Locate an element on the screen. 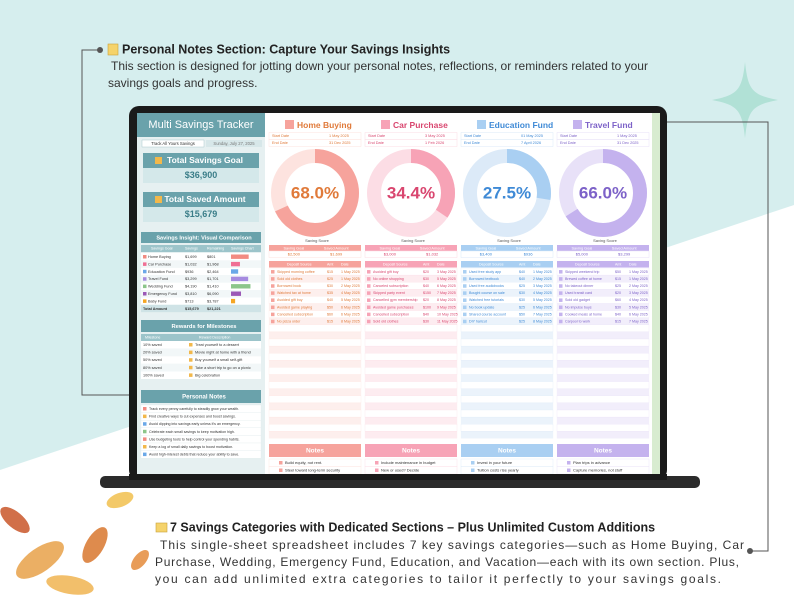 Image resolution: width=794 pixels, height=595 pixels. track-button is located at coordinates (173, 143).